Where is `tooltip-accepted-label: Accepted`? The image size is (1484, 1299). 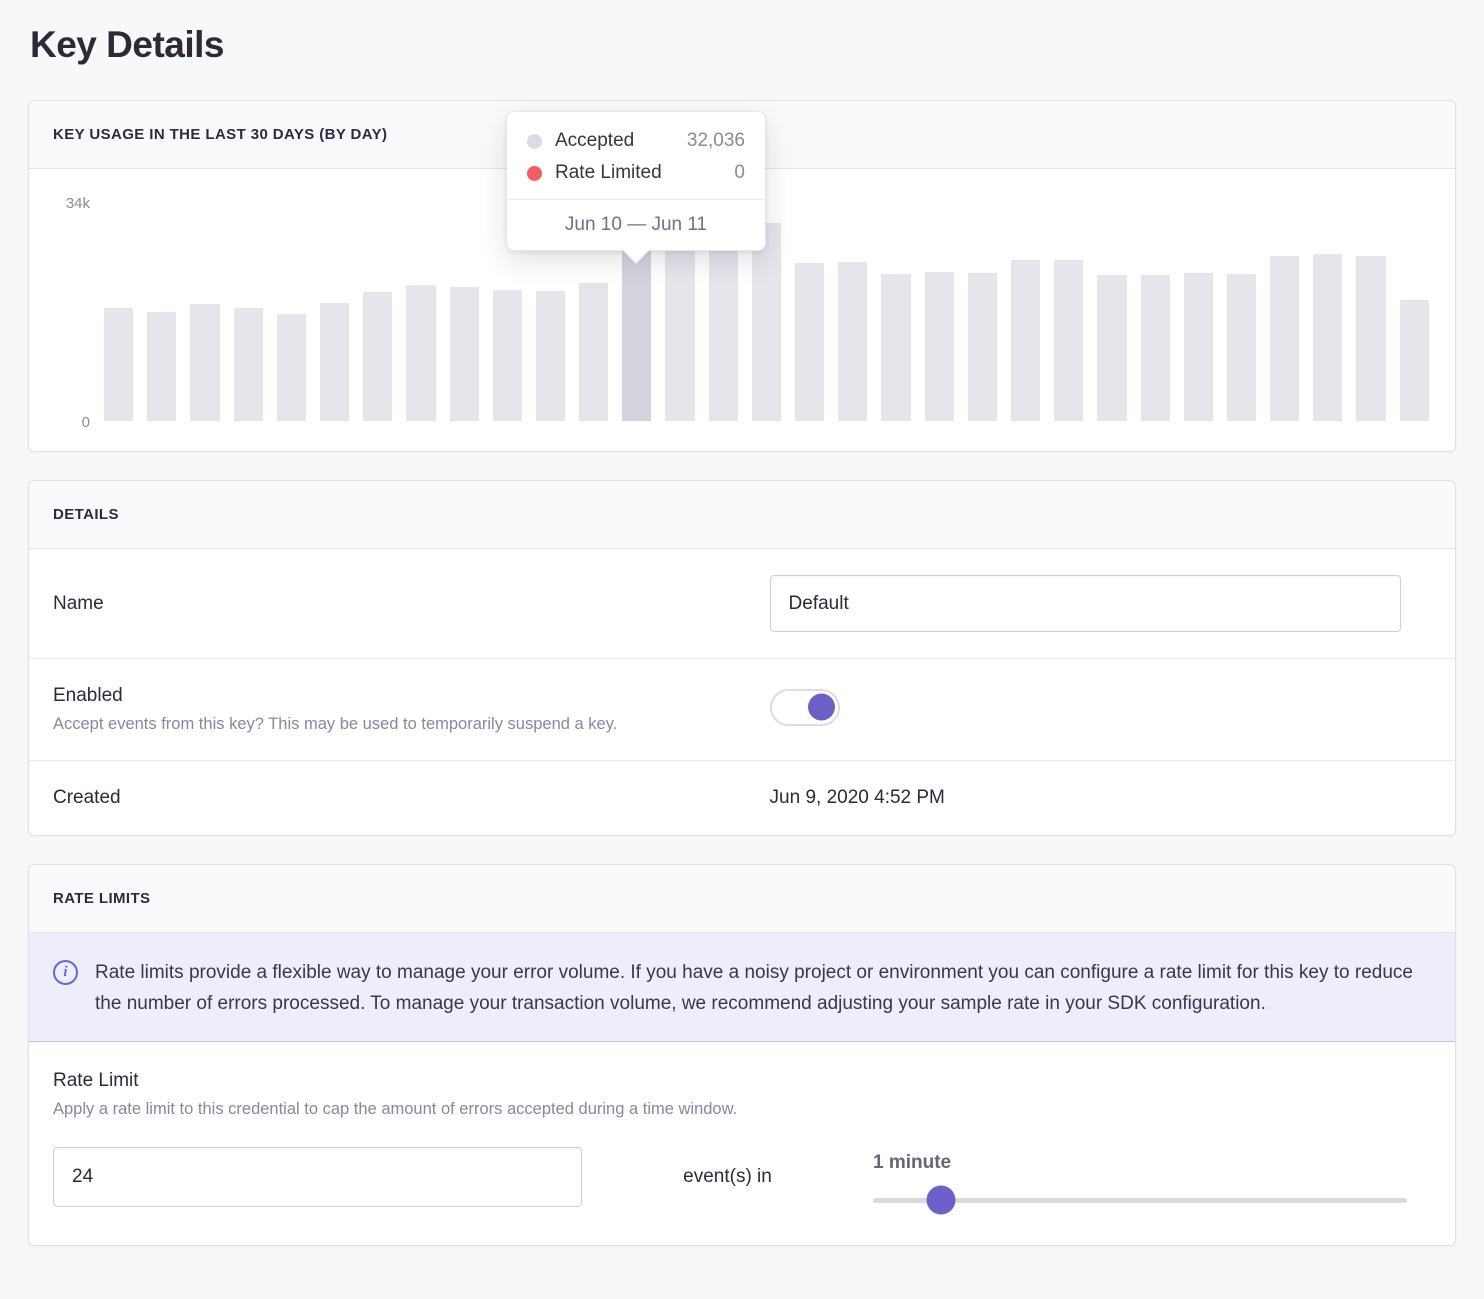
tooltip-accepted-label: Accepted is located at coordinates (595, 140).